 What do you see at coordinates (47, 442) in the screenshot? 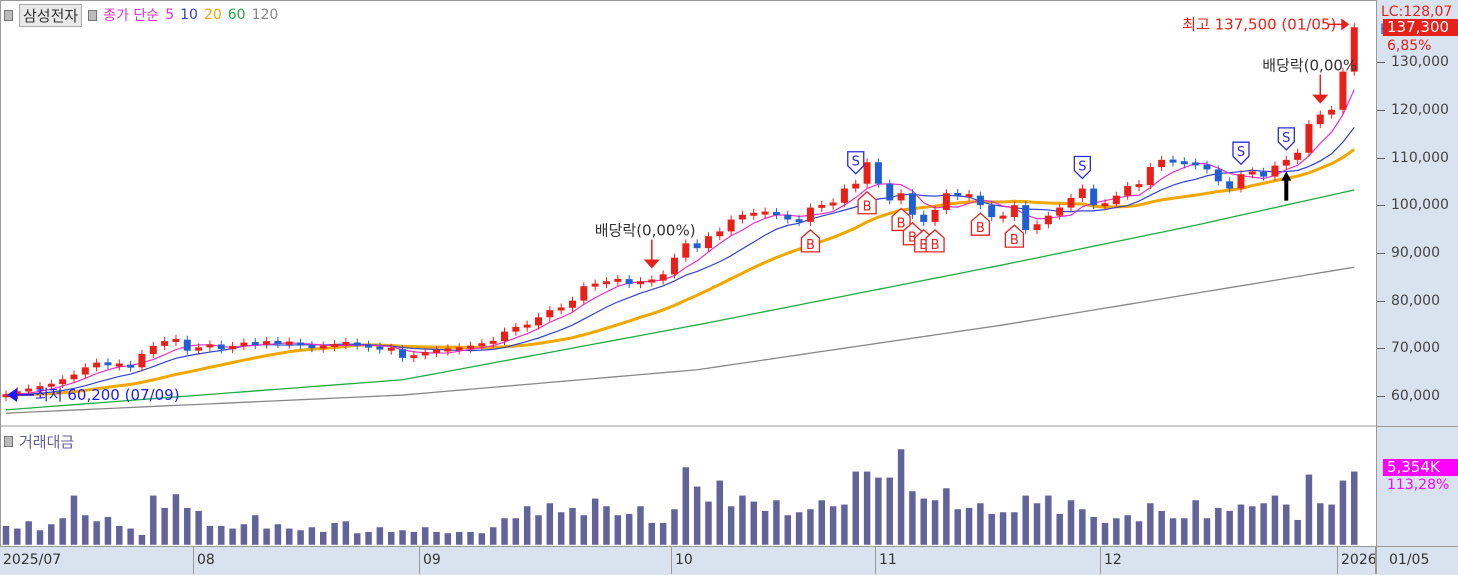
I see `volume-title: 거래대금` at bounding box center [47, 442].